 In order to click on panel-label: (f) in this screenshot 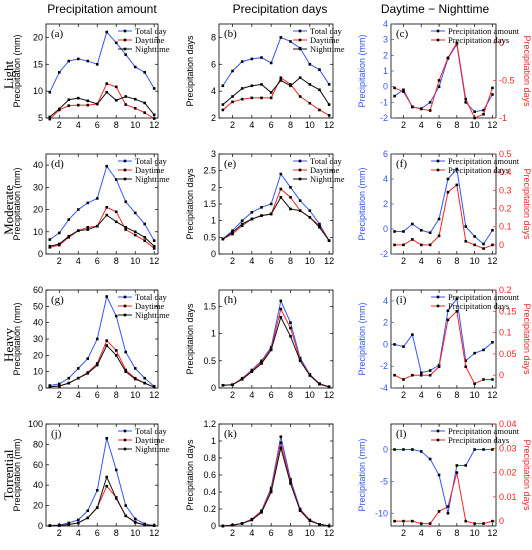, I will do `click(401, 164)`.